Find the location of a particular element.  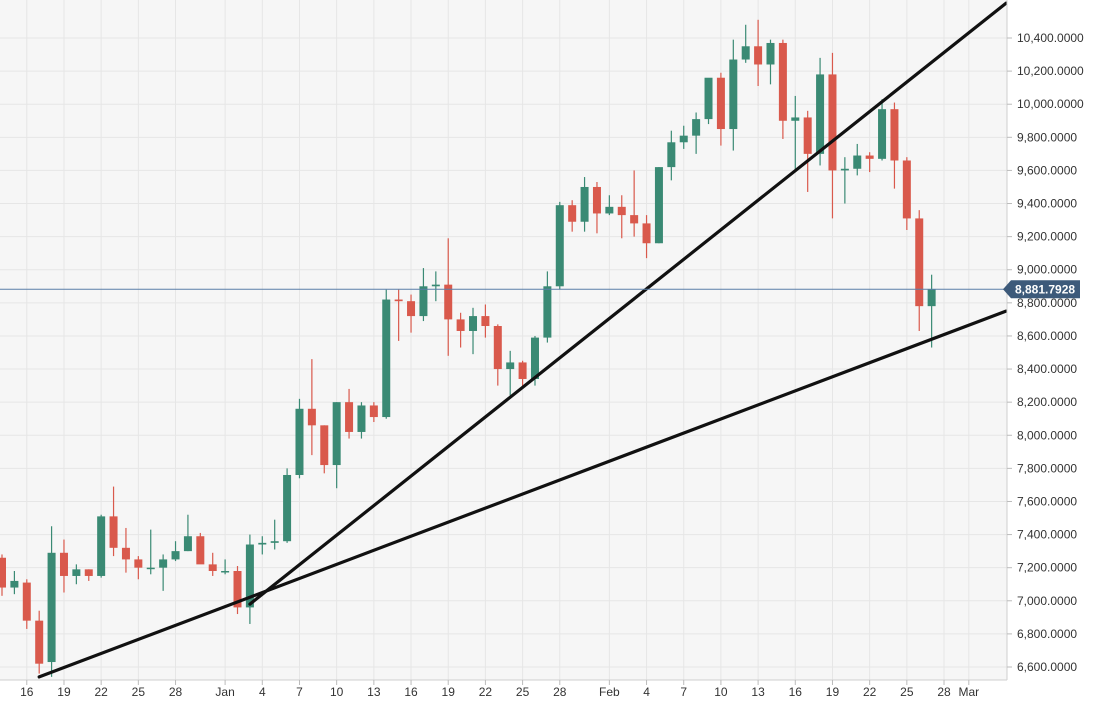

y-tick-label: 7,600.0000 is located at coordinates (1047, 501).